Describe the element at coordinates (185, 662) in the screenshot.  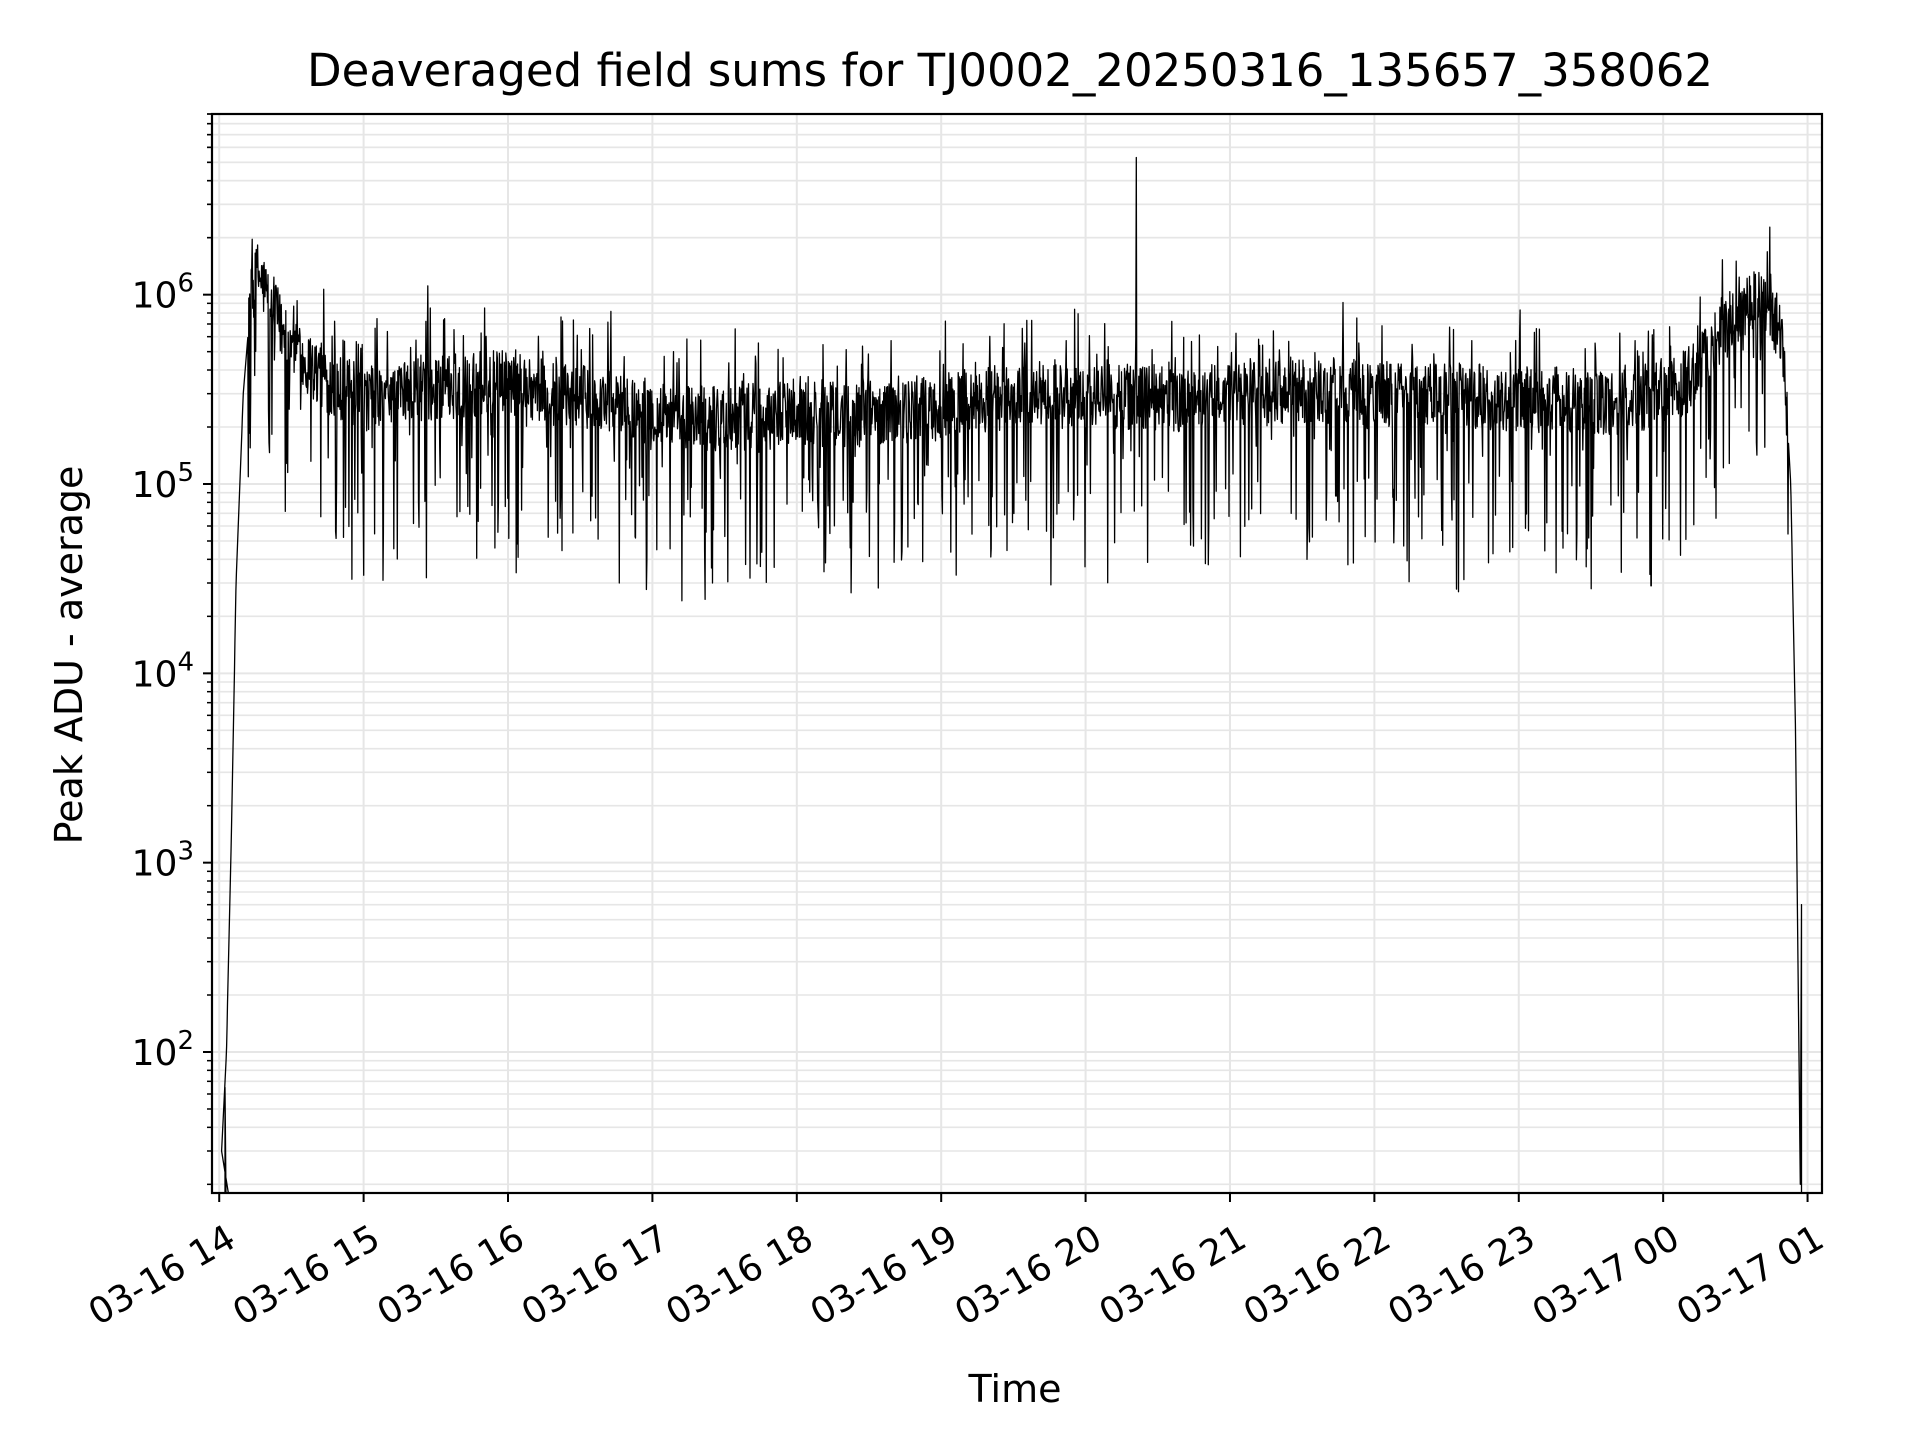
I see `y-tick-exponent: 4` at that location.